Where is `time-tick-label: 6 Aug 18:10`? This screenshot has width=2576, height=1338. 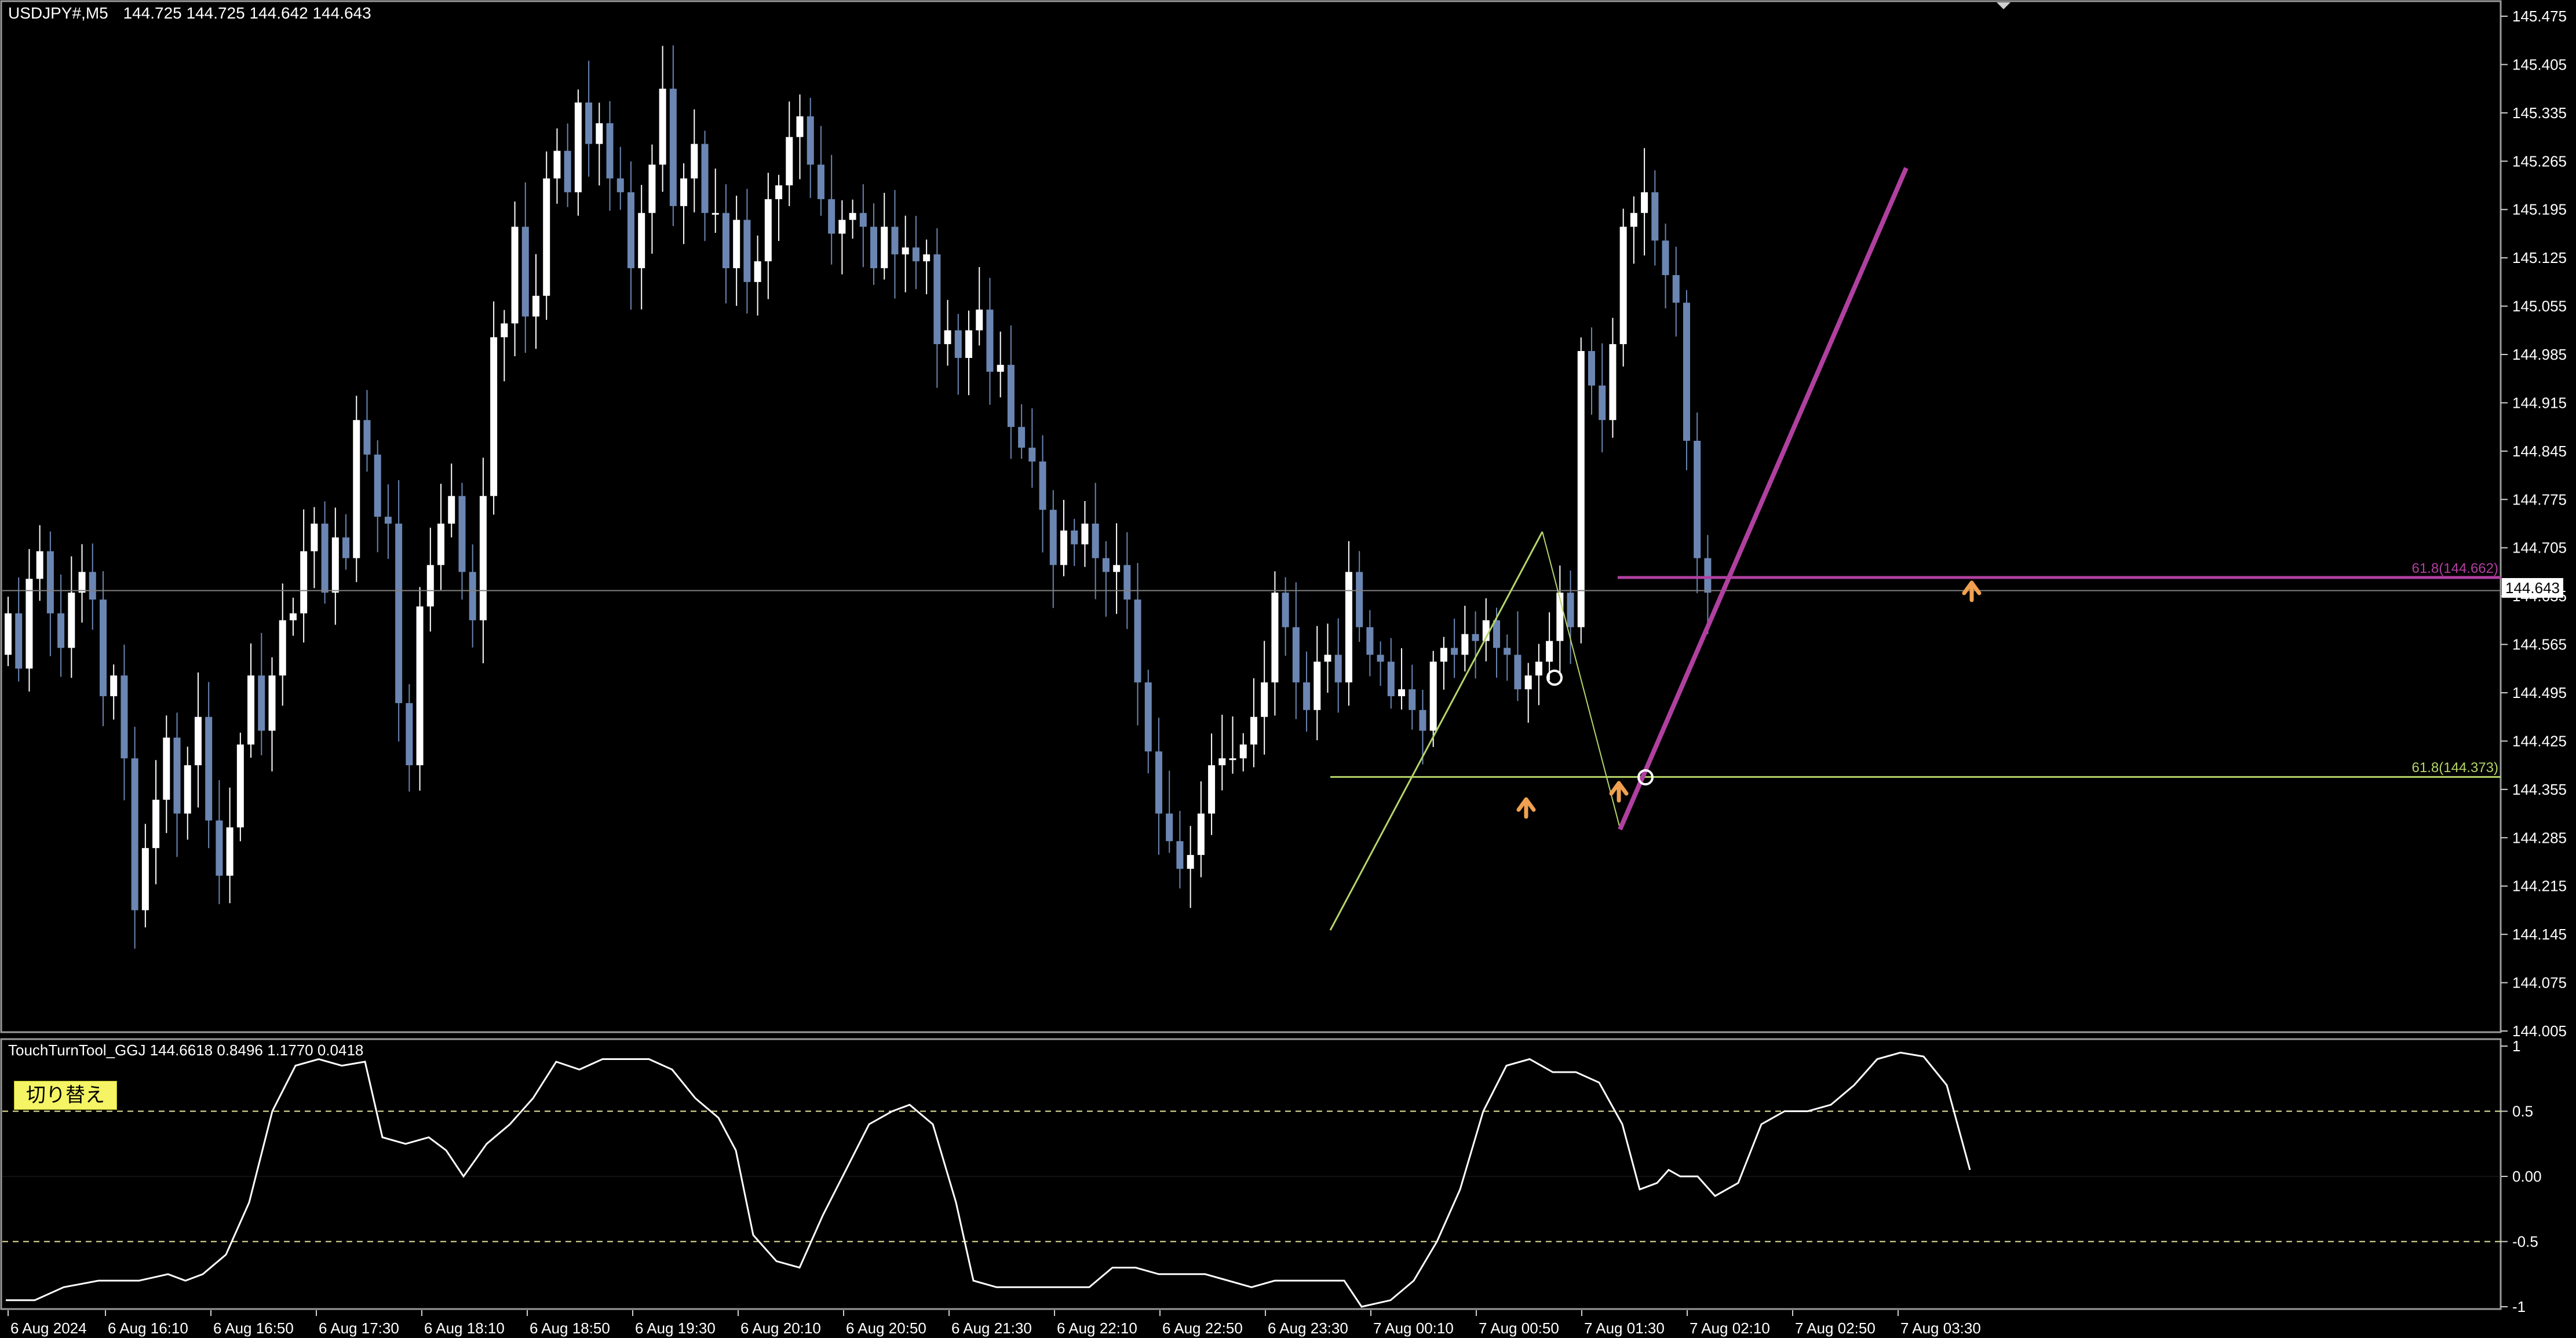 time-tick-label: 6 Aug 18:10 is located at coordinates (464, 1328).